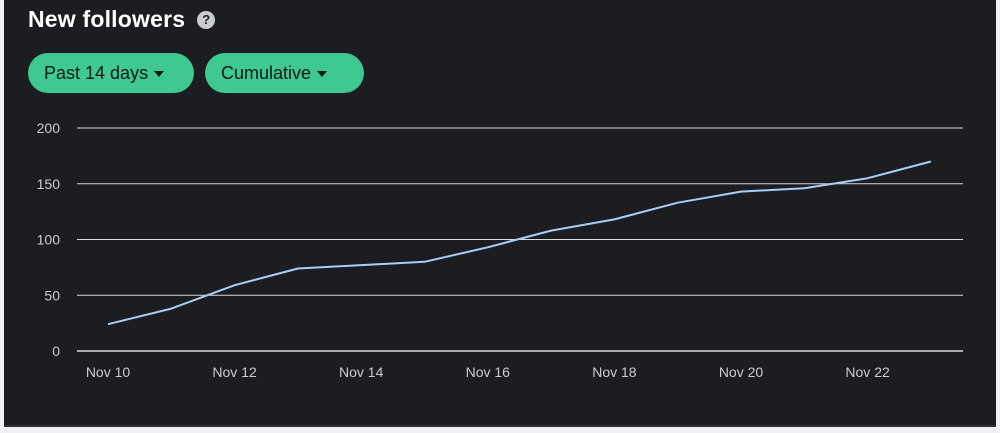 Image resolution: width=1000 pixels, height=433 pixels. What do you see at coordinates (361, 372) in the screenshot?
I see `x-tick-label: Nov 14` at bounding box center [361, 372].